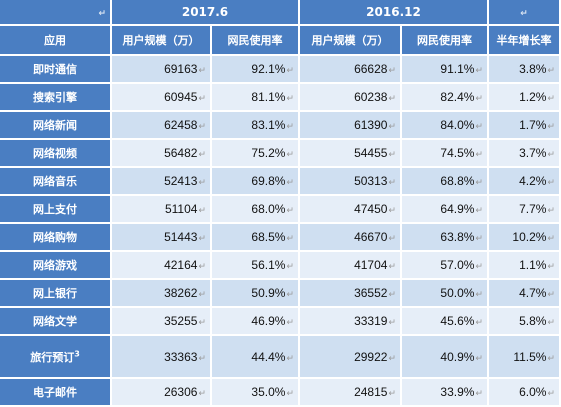  Describe the element at coordinates (268, 97) in the screenshot. I see `cell-value: 81.1%` at that location.